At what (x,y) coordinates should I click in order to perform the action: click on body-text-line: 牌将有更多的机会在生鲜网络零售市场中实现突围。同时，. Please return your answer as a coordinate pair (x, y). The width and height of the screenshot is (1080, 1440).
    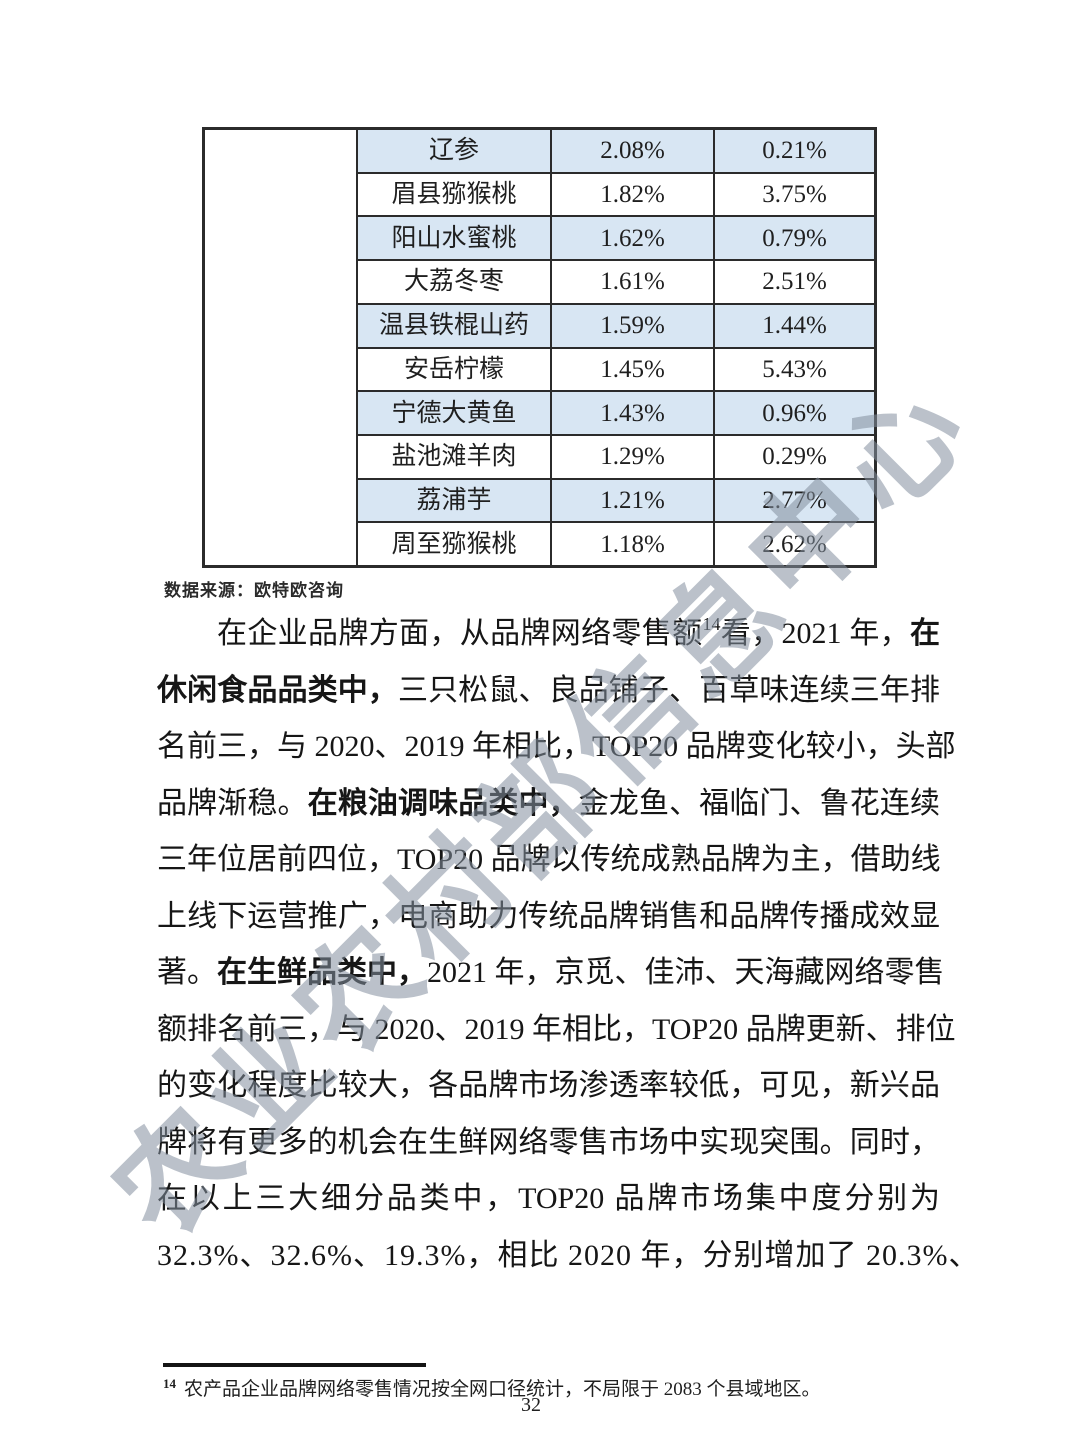
    Looking at the image, I should click on (548, 1143).